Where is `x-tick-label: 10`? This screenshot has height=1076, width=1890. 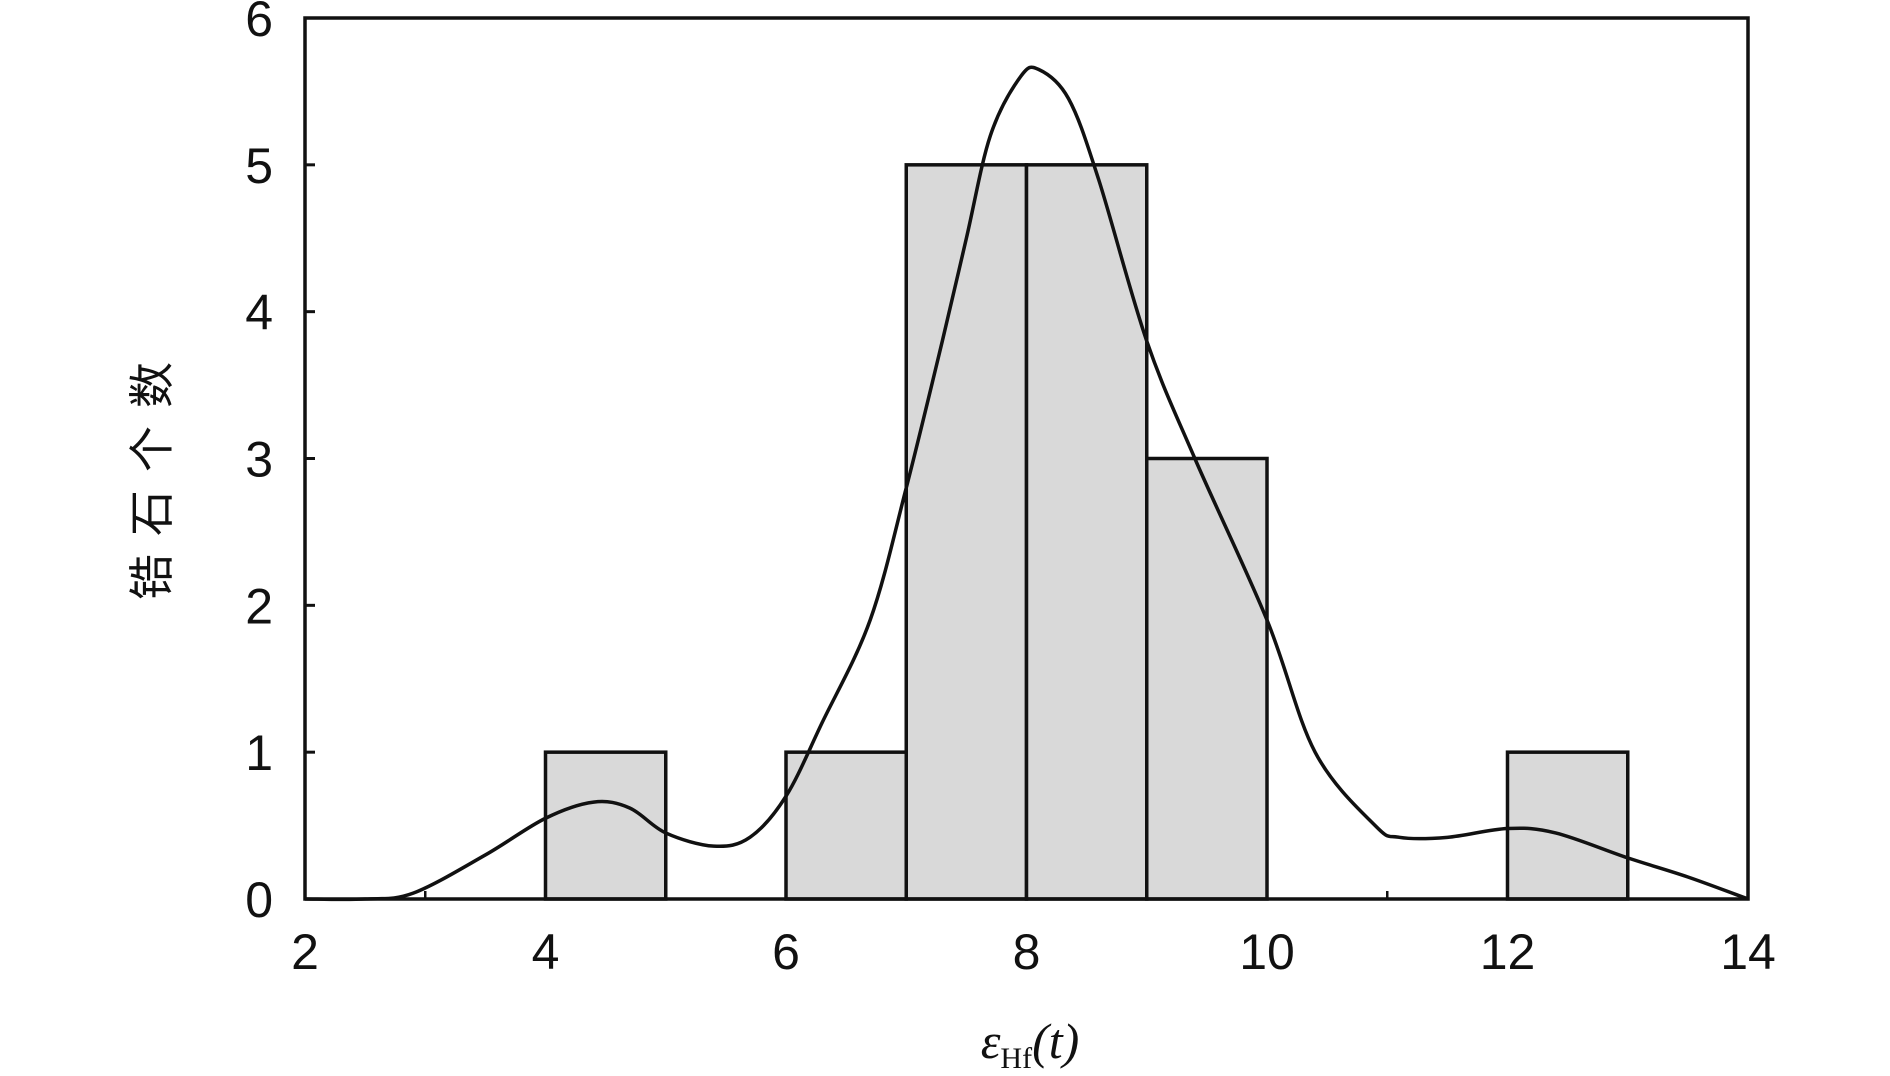 x-tick-label: 10 is located at coordinates (1267, 952).